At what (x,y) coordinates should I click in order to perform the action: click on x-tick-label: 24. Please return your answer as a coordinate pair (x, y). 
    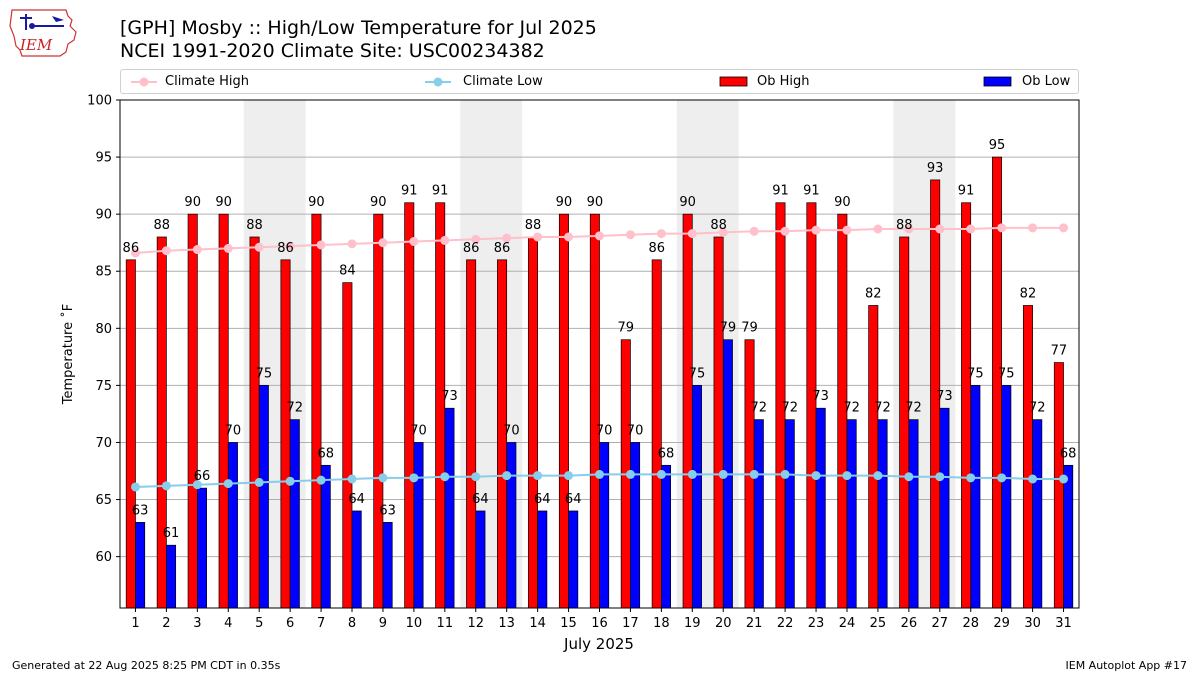
    Looking at the image, I should click on (847, 623).